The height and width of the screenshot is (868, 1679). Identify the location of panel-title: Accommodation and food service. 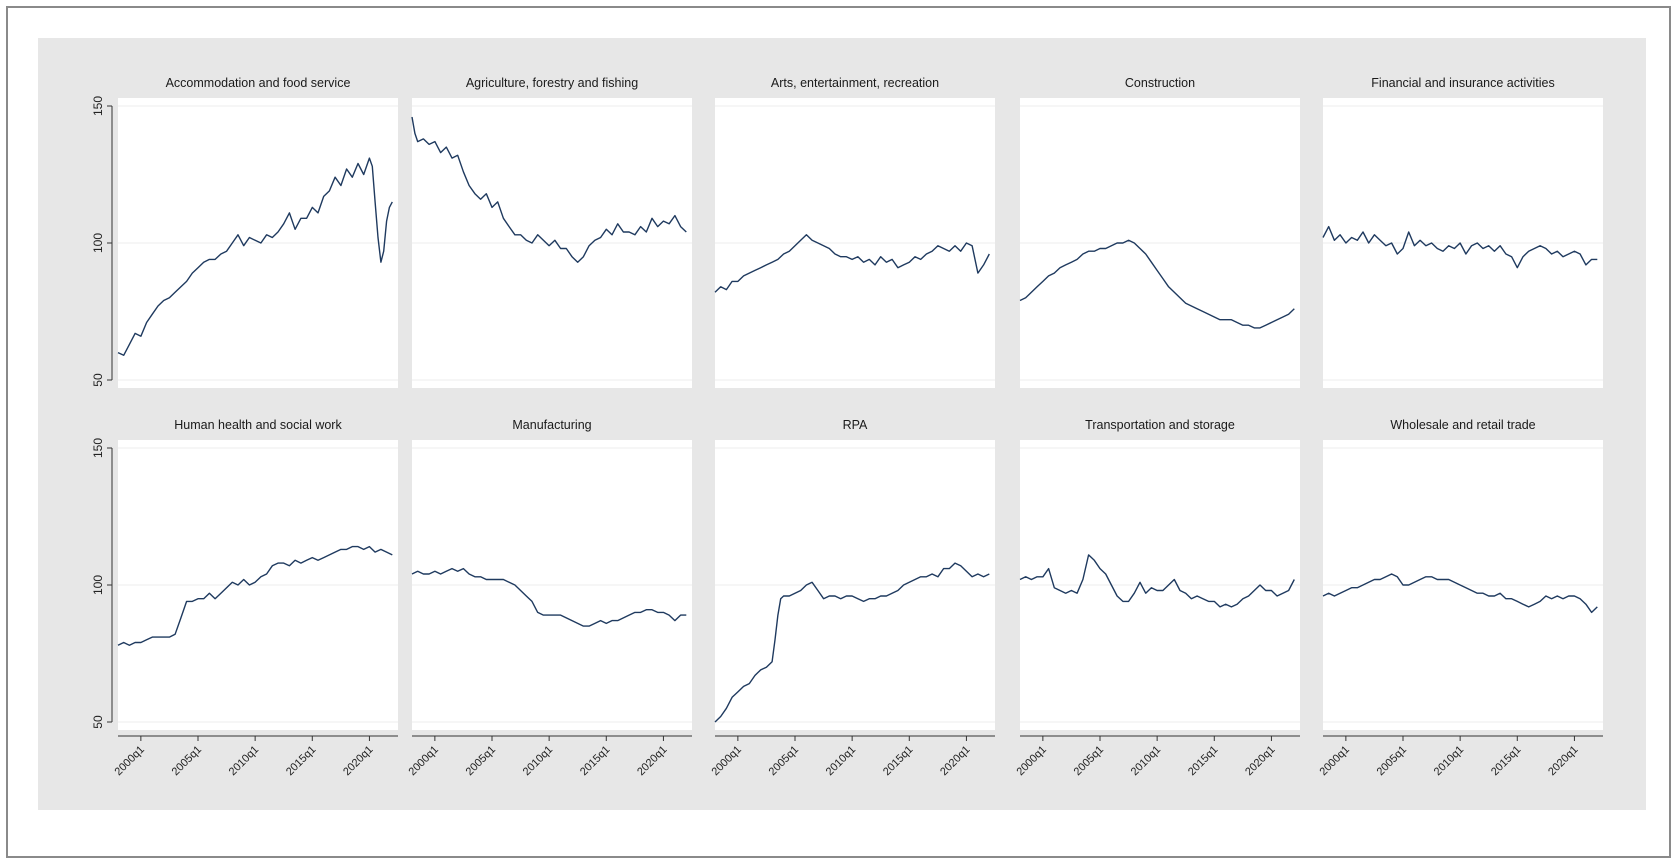
(258, 83).